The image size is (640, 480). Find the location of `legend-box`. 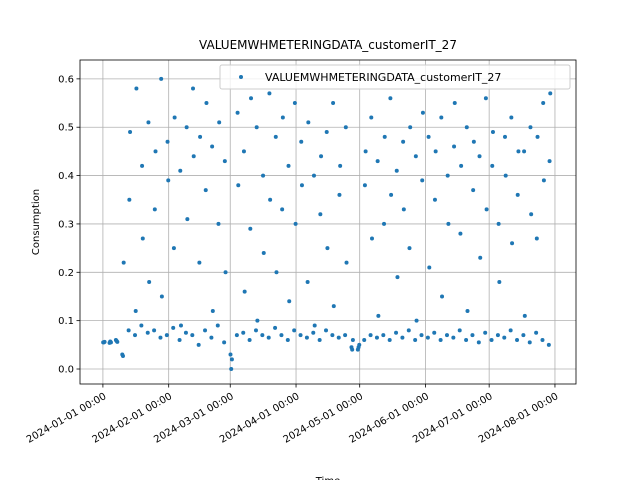

legend-box is located at coordinates (395, 77).